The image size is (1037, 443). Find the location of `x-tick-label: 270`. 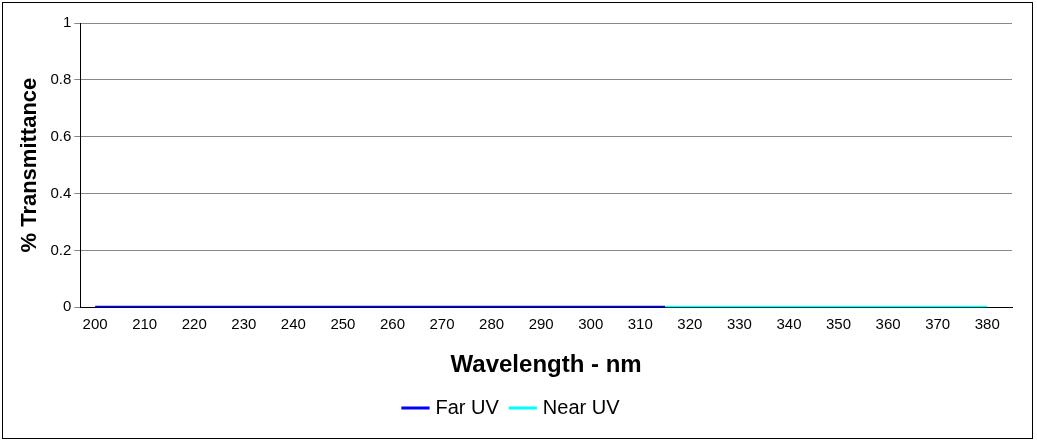

x-tick-label: 270 is located at coordinates (442, 324).